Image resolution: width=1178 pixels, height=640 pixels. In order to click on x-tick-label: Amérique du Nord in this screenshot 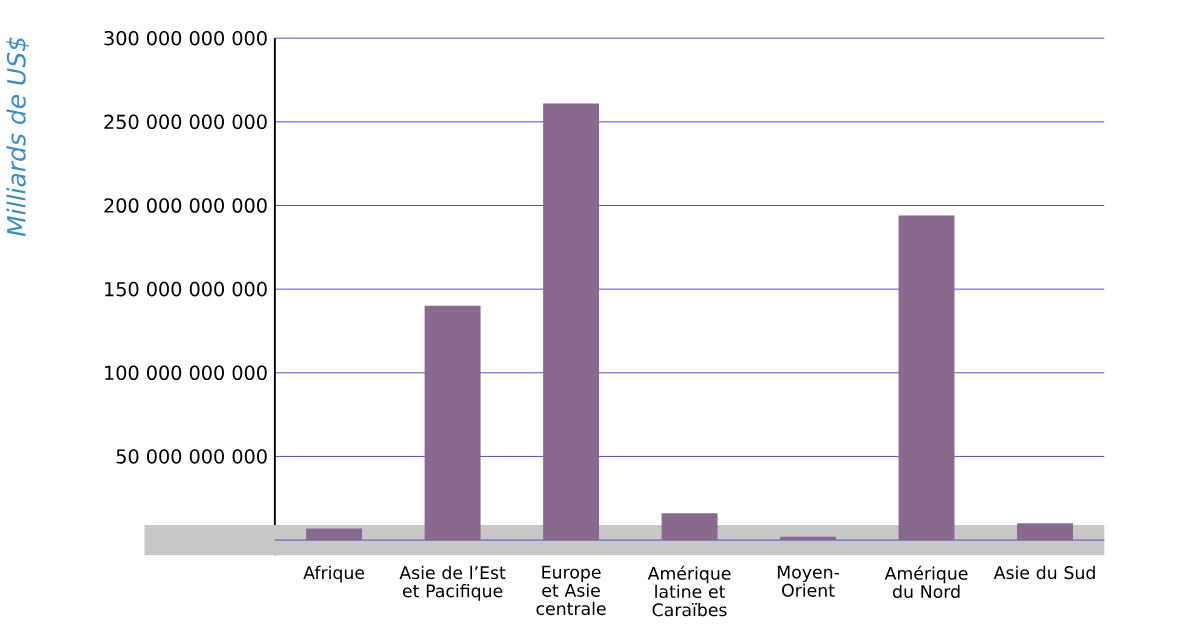, I will do `click(926, 581)`.